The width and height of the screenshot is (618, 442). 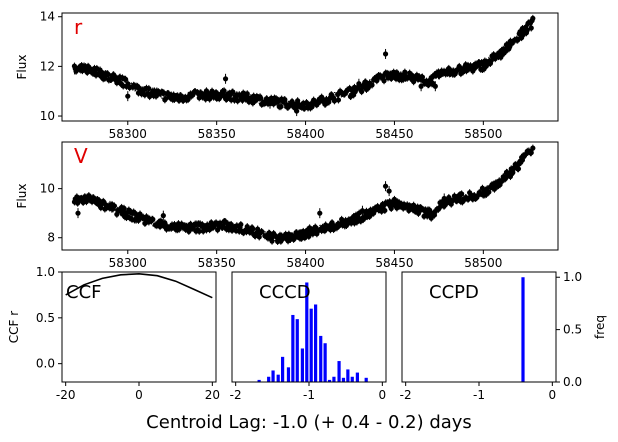 I want to click on ccf-title: CCF, so click(x=84, y=292).